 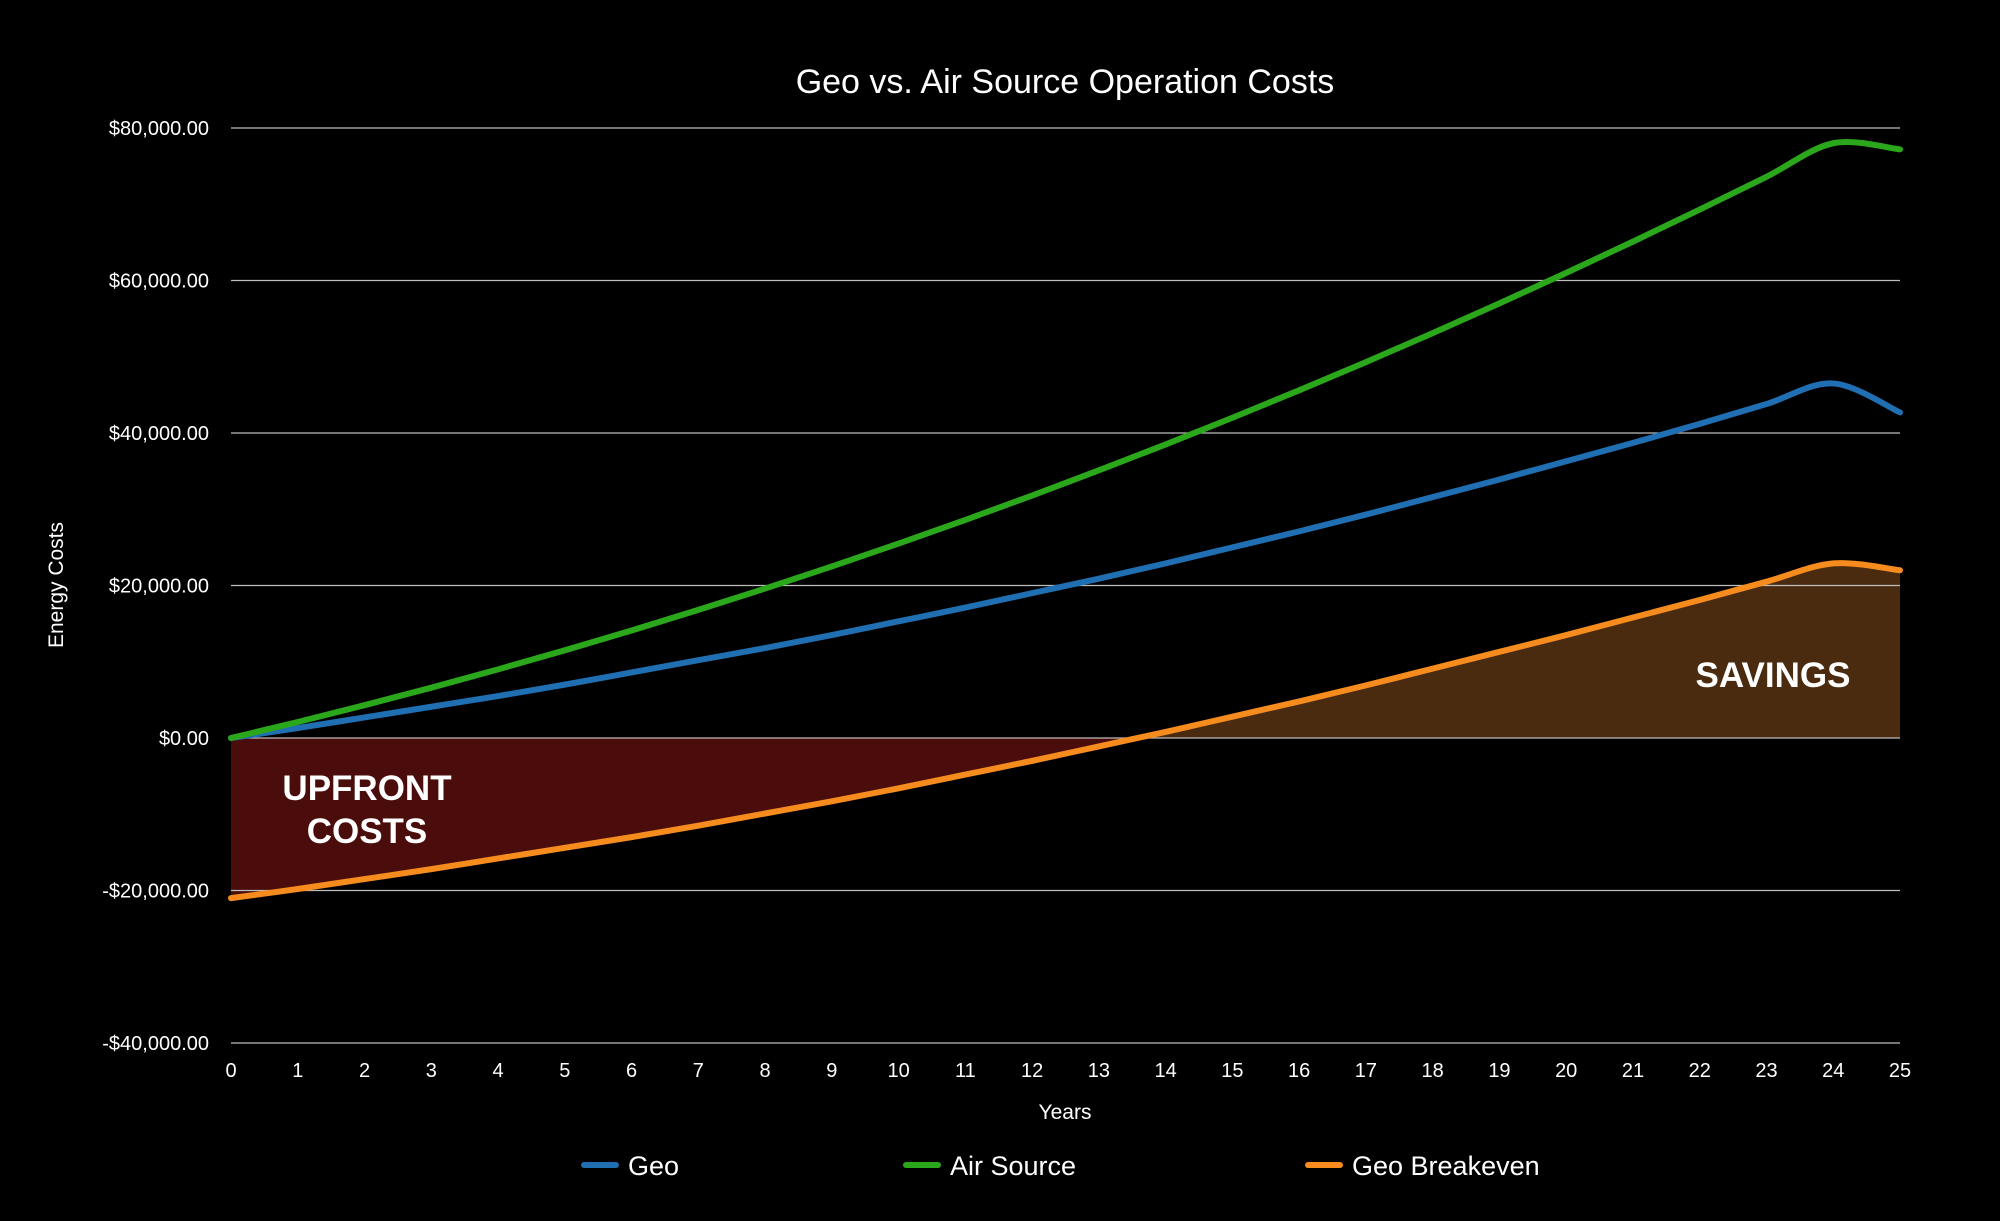 I want to click on x-tick-label: 6, so click(x=631, y=1071).